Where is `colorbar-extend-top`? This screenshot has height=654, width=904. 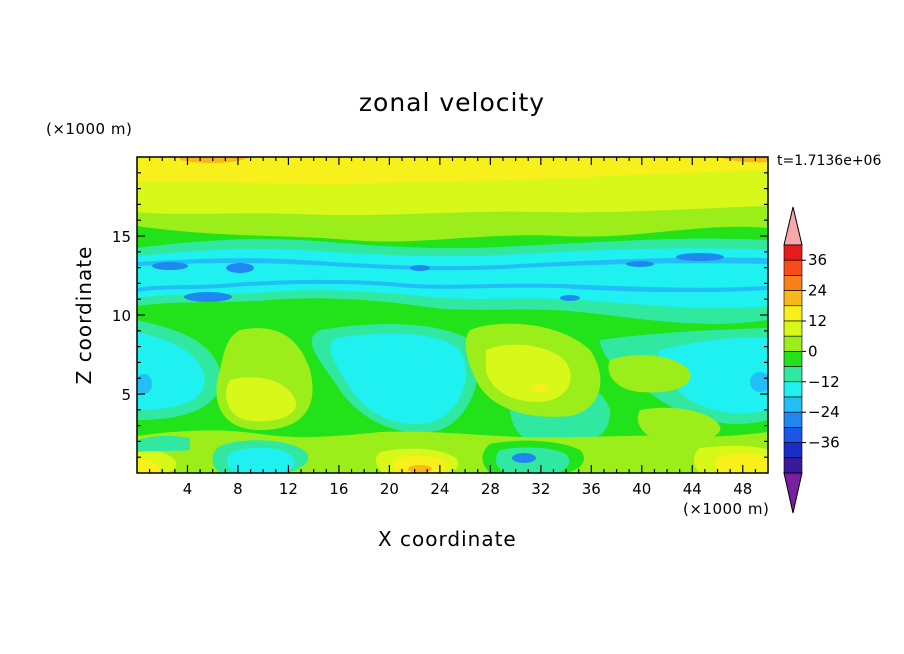
colorbar-extend-top is located at coordinates (793, 226).